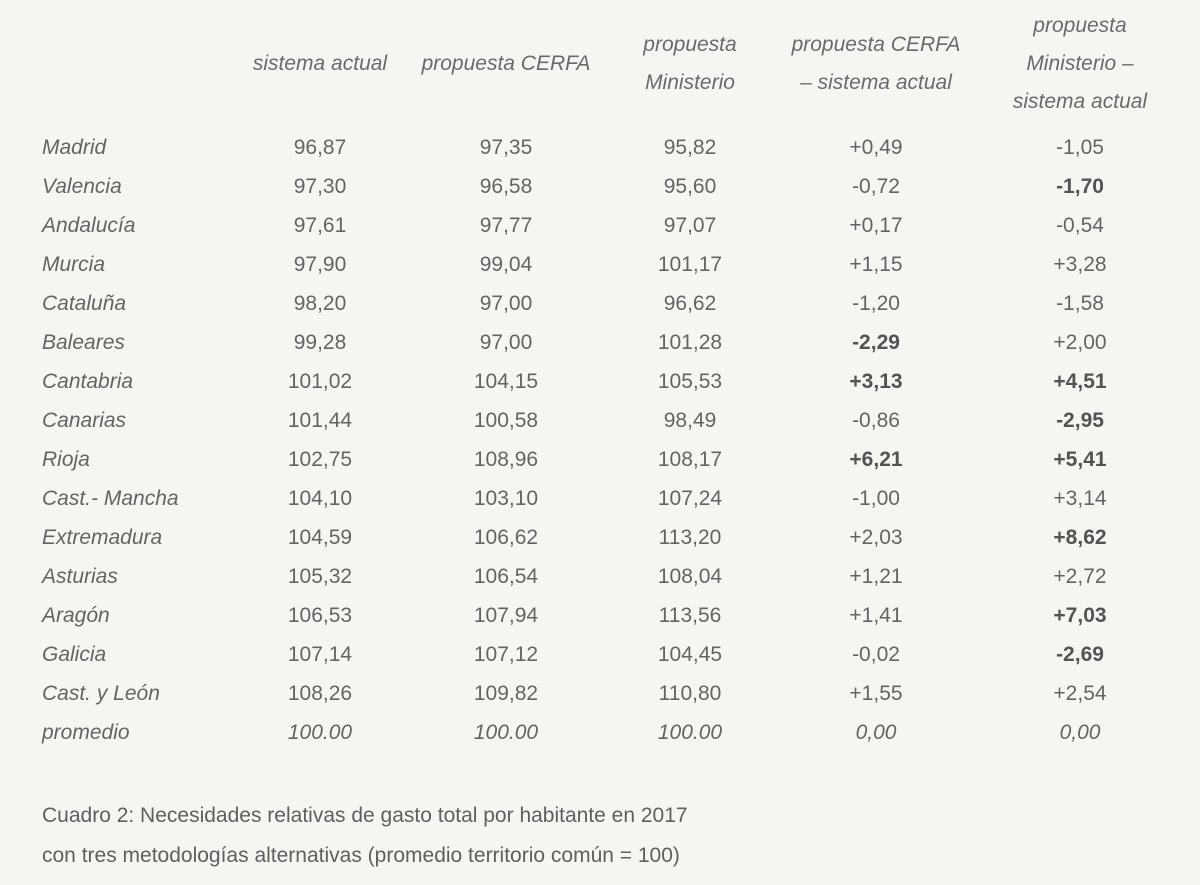 Image resolution: width=1200 pixels, height=885 pixels. I want to click on table-row: Baleares 99,28 97,00 101,28 -2,29 +2,00, so click(594, 342).